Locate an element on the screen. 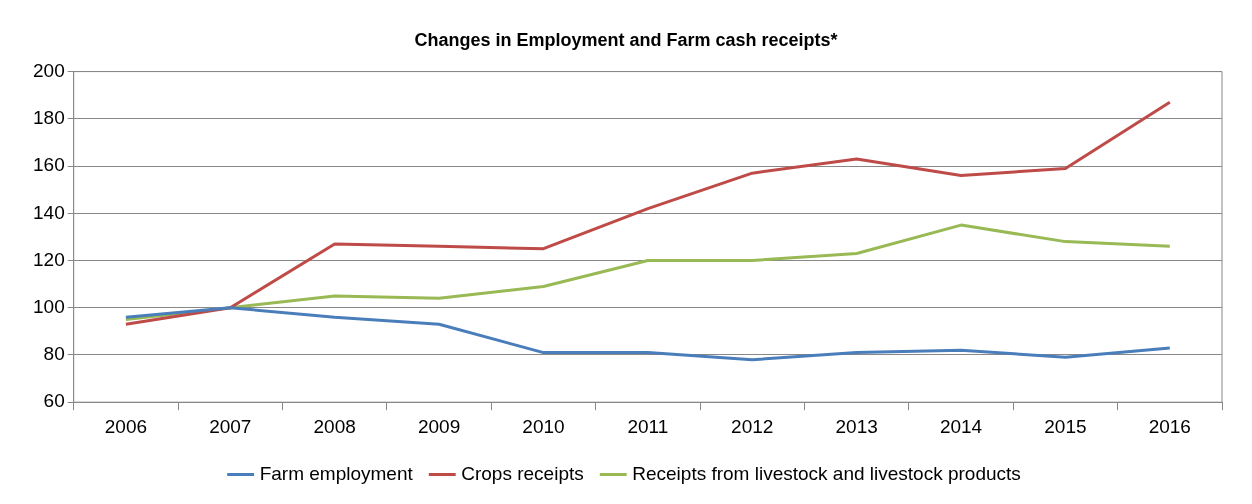  y-tick-label: 180 is located at coordinates (49, 118).